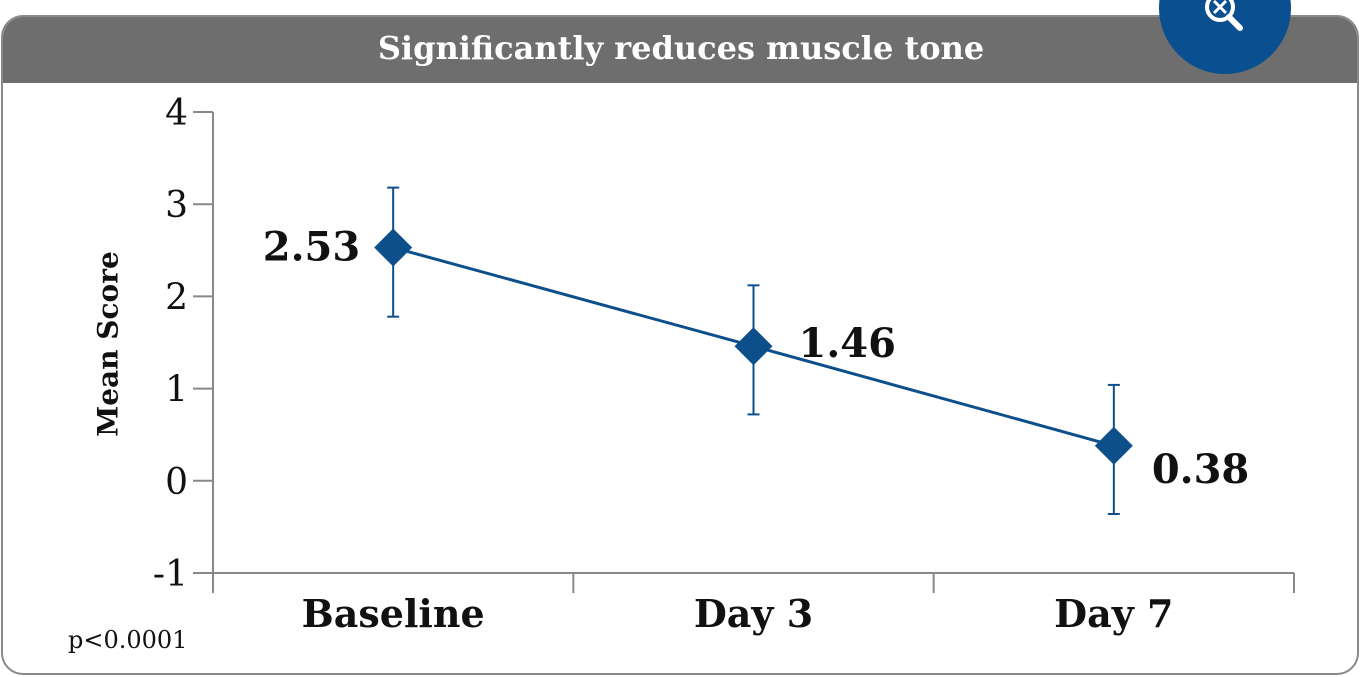 This screenshot has width=1362, height=677. I want to click on y-ticks: 4 3 2 1 0 -1, so click(183, 344).